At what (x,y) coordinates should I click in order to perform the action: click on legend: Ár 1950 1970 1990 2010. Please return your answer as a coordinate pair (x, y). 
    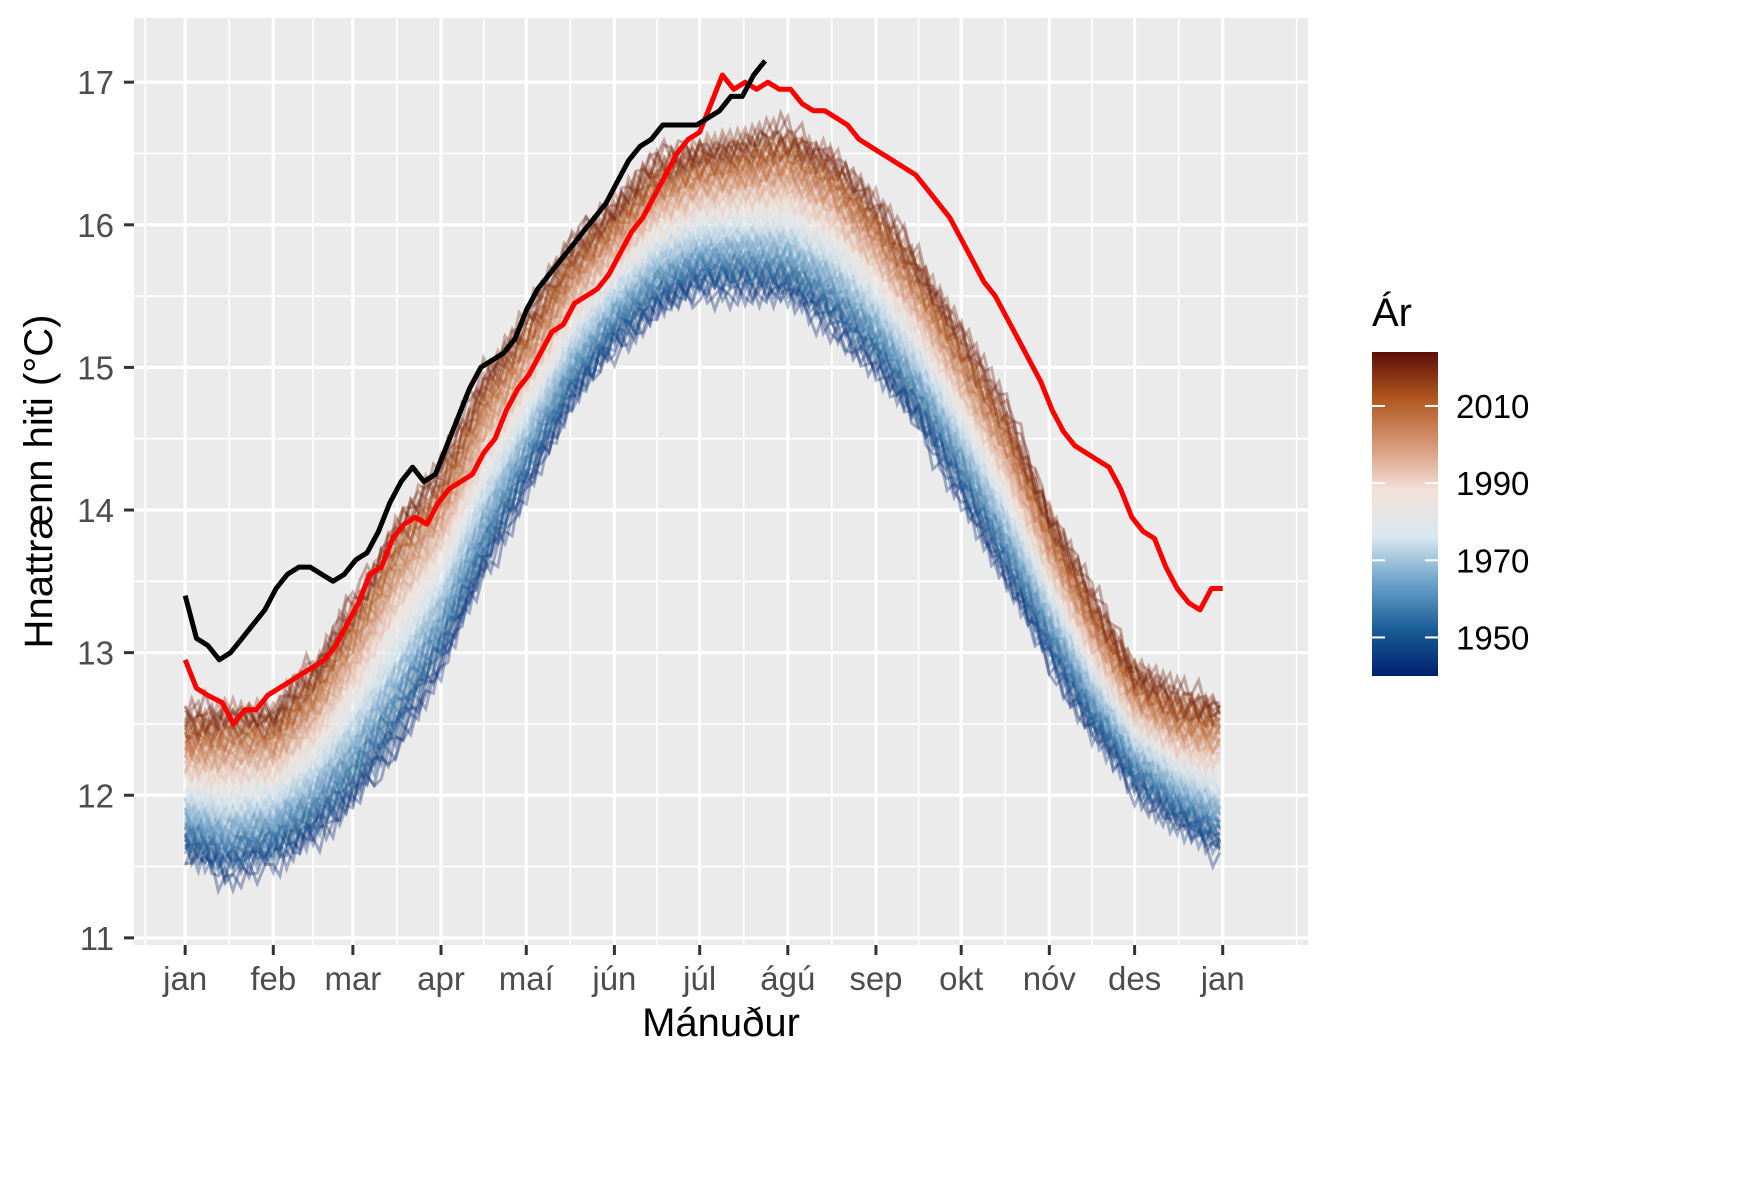
    Looking at the image, I should click on (1450, 483).